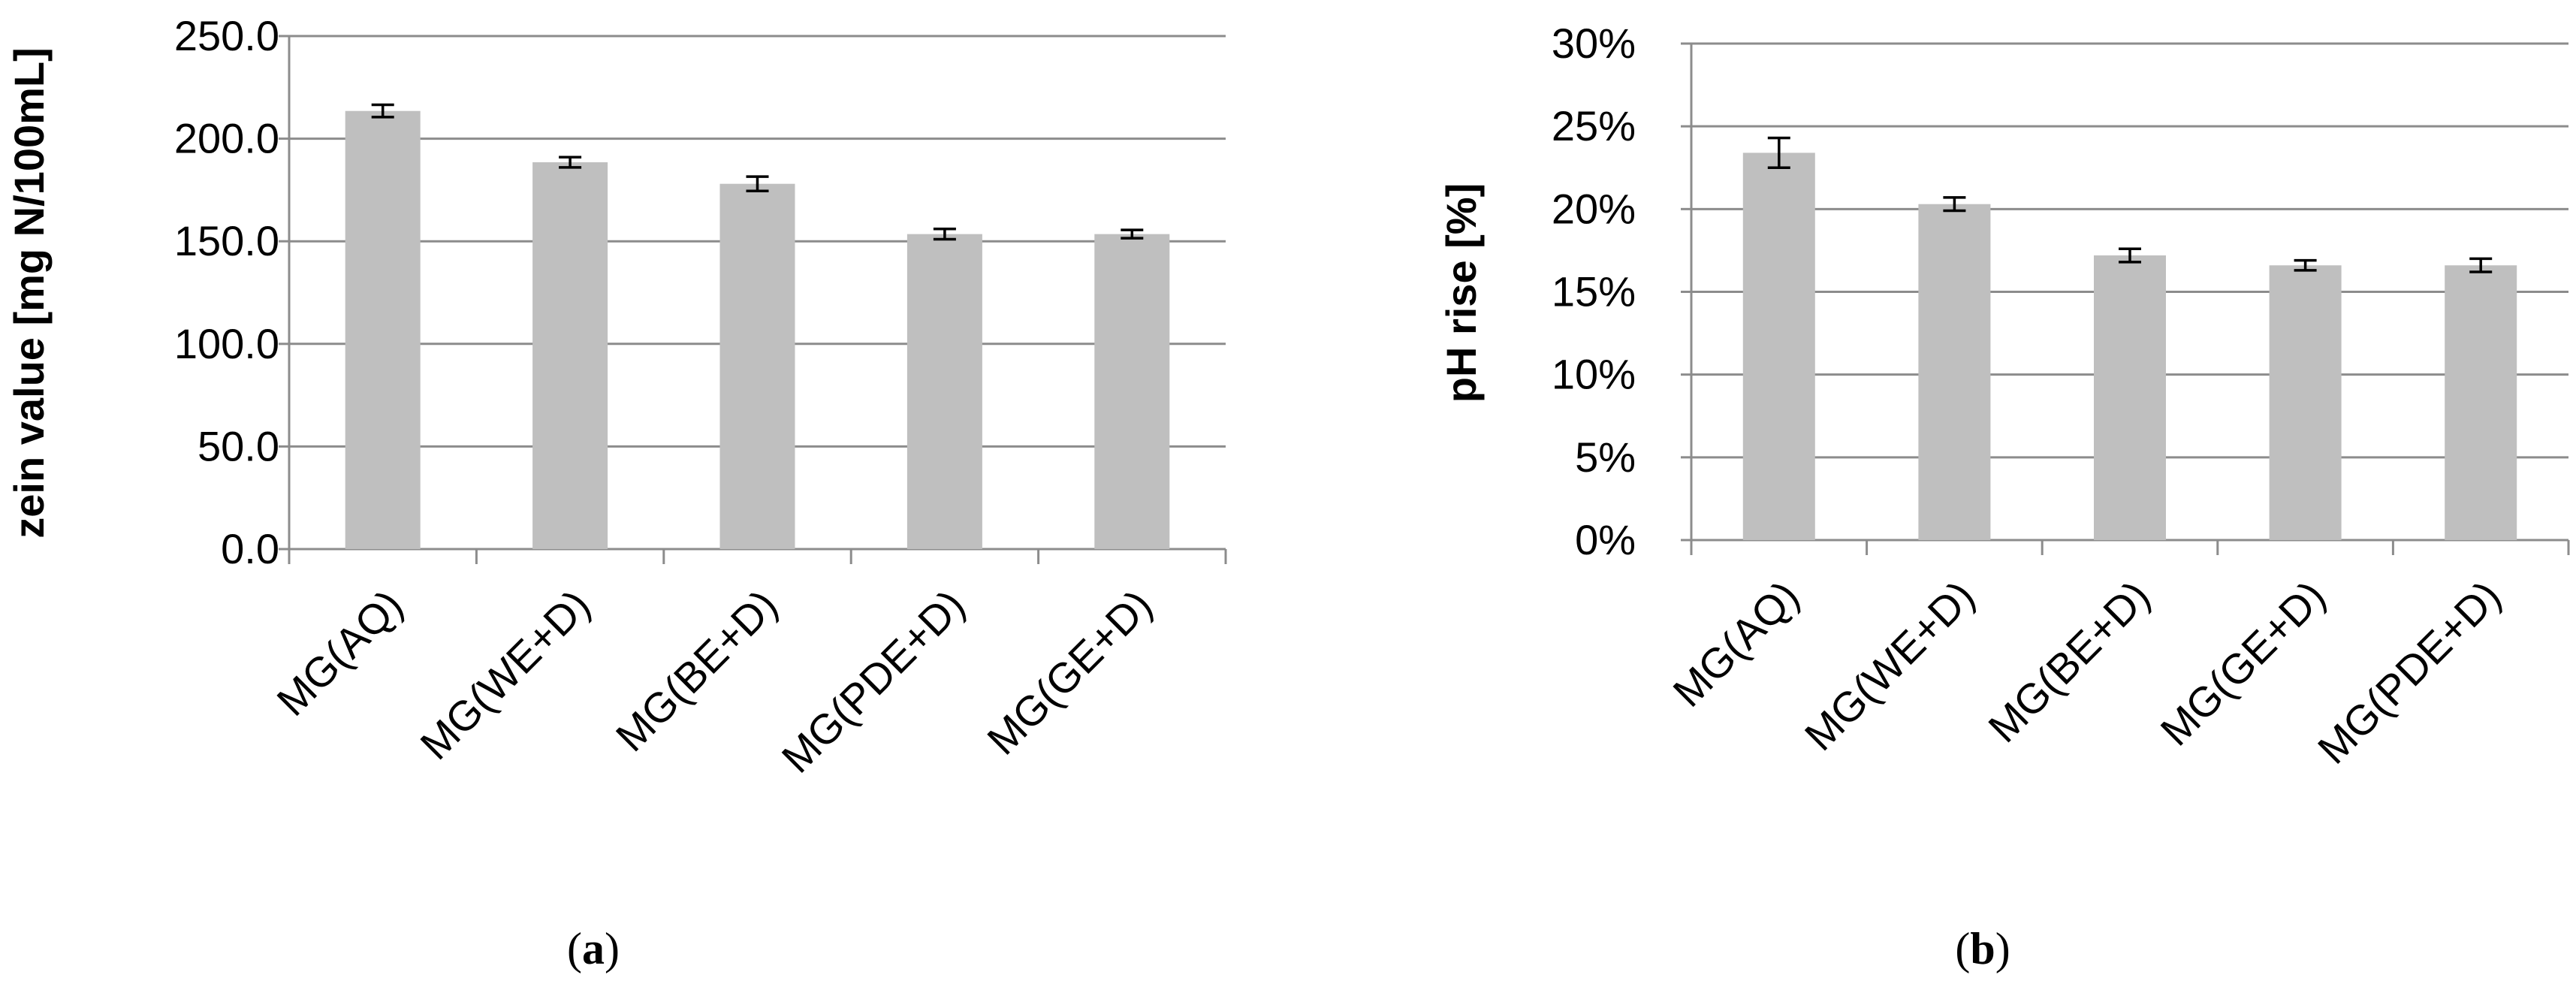  Describe the element at coordinates (1594, 44) in the screenshot. I see `y-tick-label: 30%` at that location.